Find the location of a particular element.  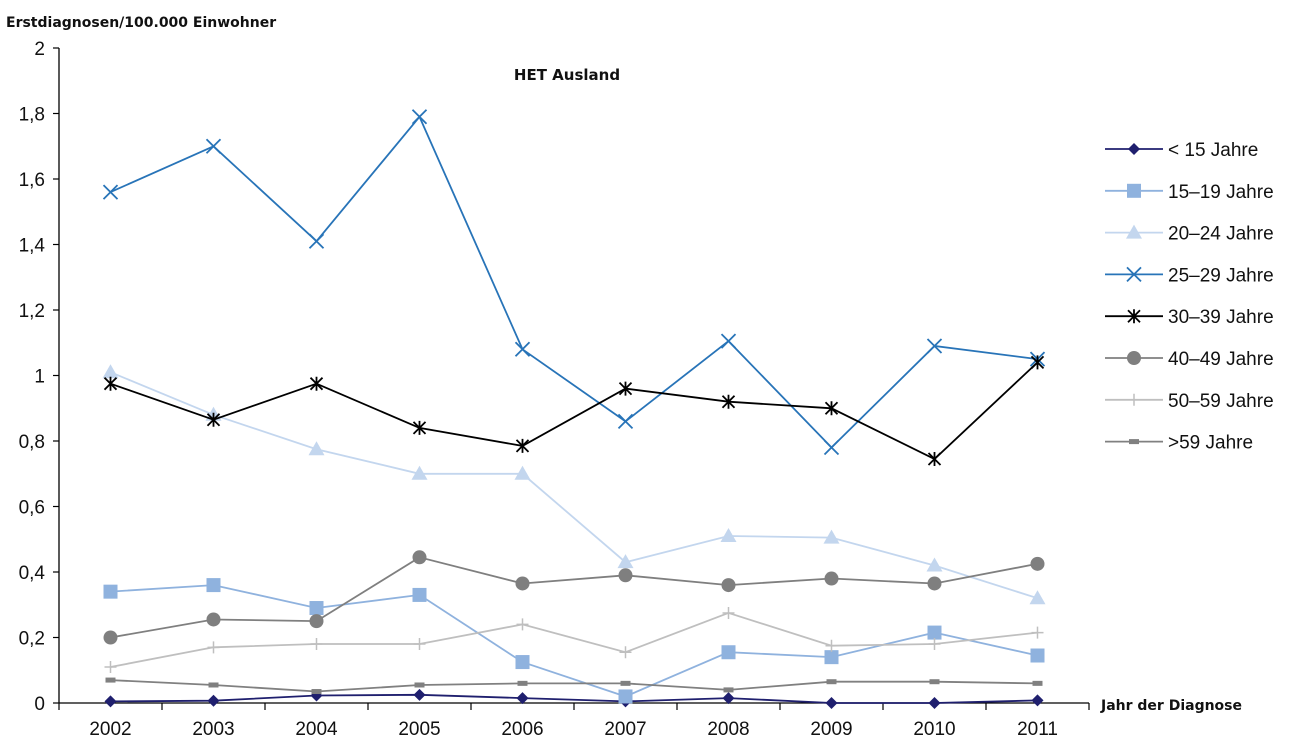

legend-label: >59 Jahre is located at coordinates (1210, 443).